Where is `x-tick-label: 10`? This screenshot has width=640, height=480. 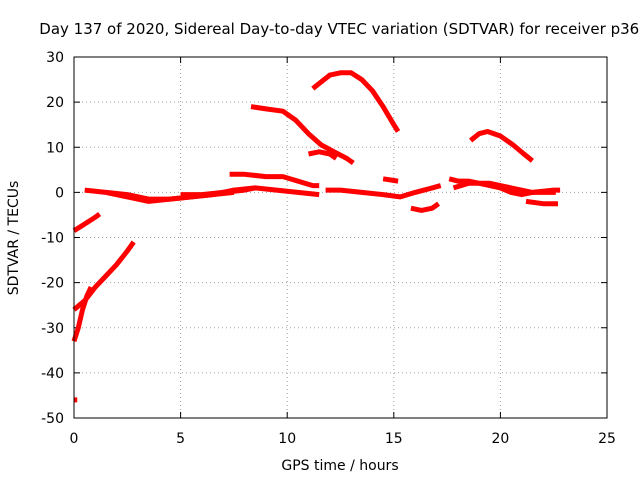 x-tick-label: 10 is located at coordinates (287, 439).